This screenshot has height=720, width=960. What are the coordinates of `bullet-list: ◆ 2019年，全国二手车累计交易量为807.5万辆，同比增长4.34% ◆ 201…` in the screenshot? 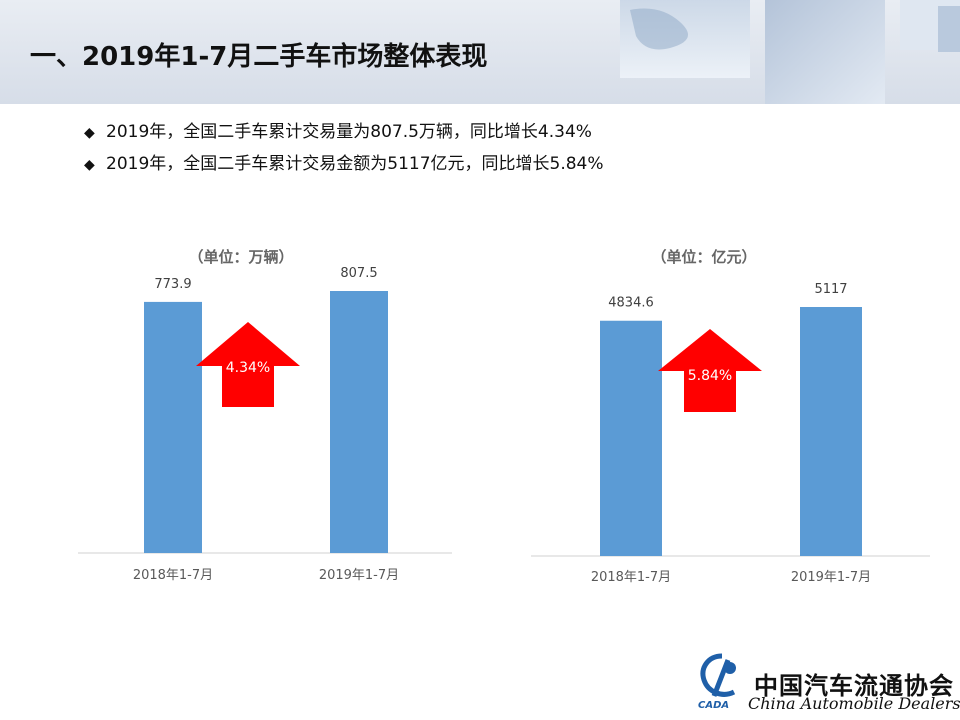 It's located at (344, 148).